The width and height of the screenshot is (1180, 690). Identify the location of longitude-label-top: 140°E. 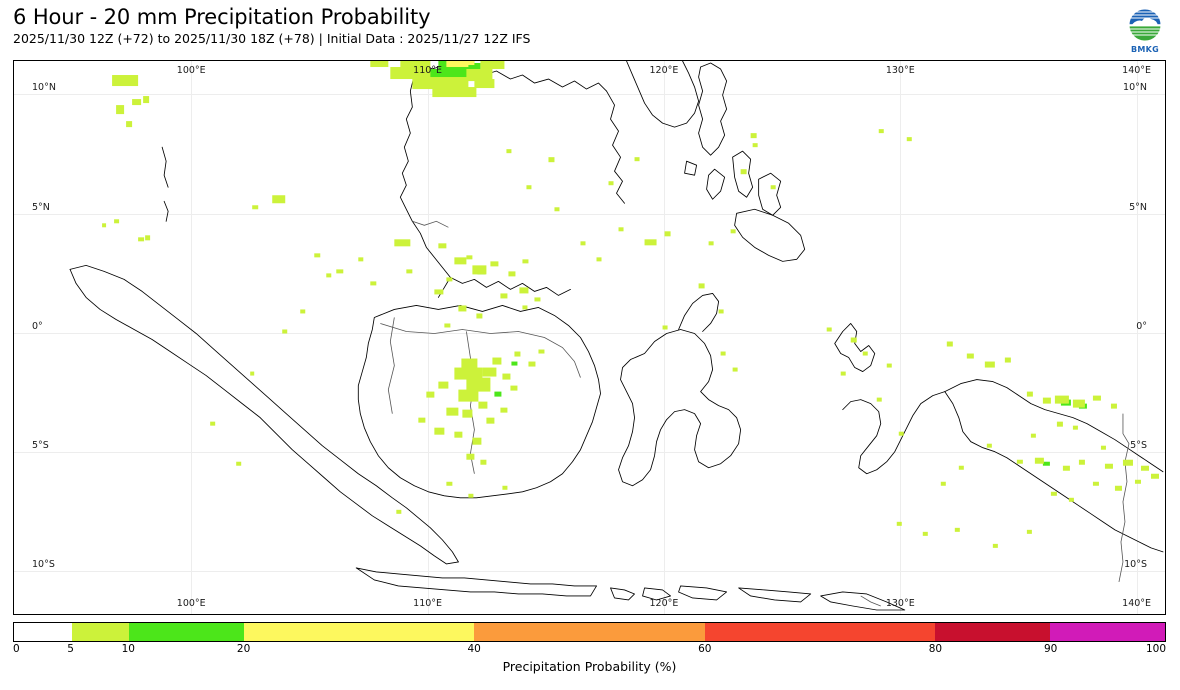
(1137, 70).